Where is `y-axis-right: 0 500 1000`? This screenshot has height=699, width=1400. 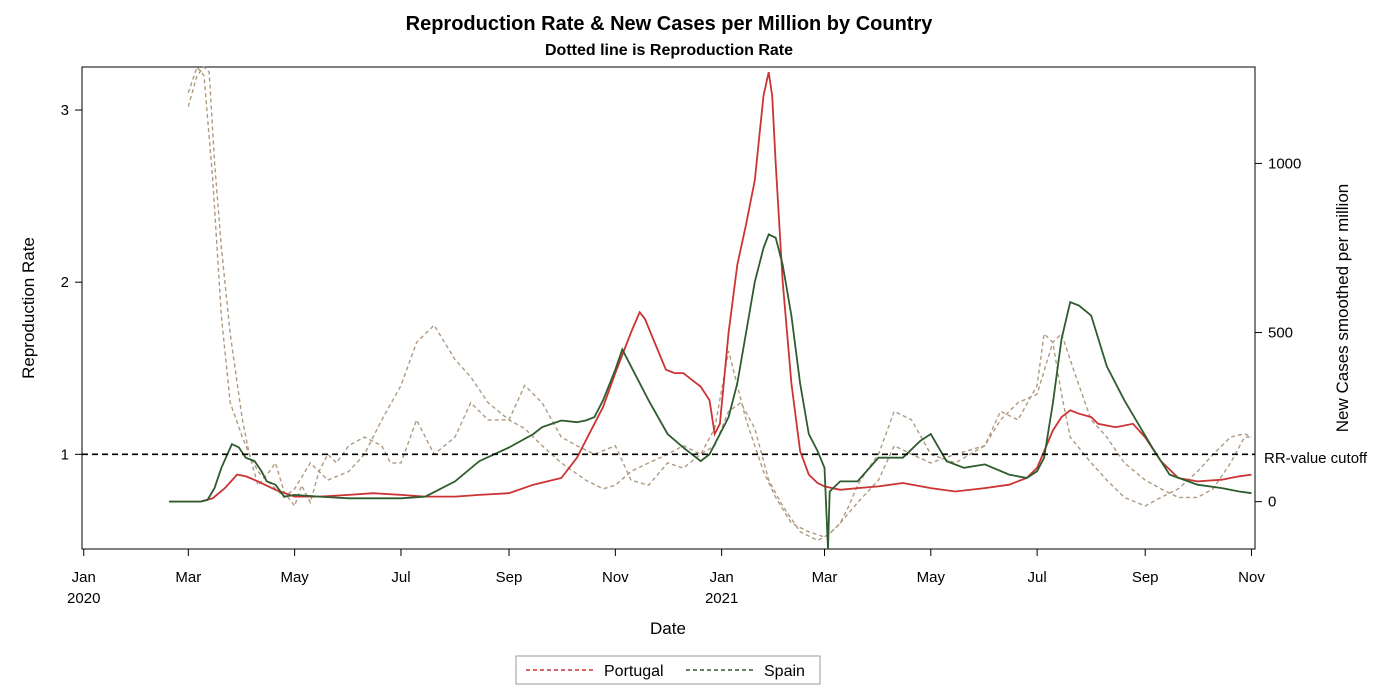
y-axis-right: 0 500 1000 is located at coordinates (1278, 333).